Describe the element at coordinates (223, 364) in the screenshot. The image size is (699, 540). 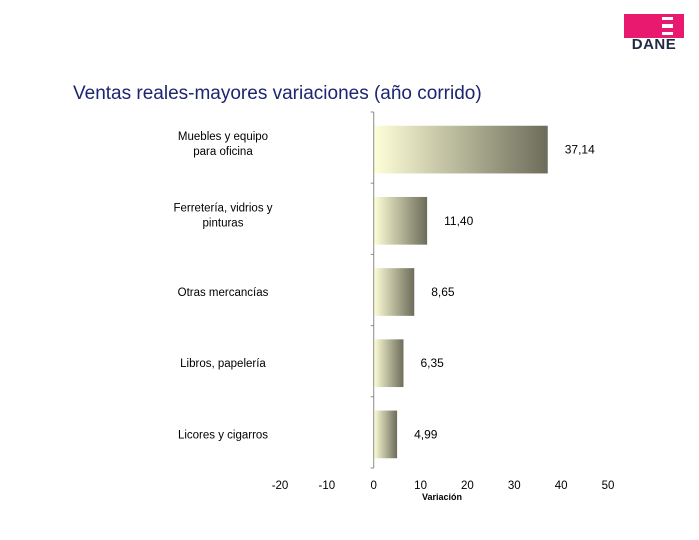
I see `category-label-3-0: Libros, papelería` at that location.